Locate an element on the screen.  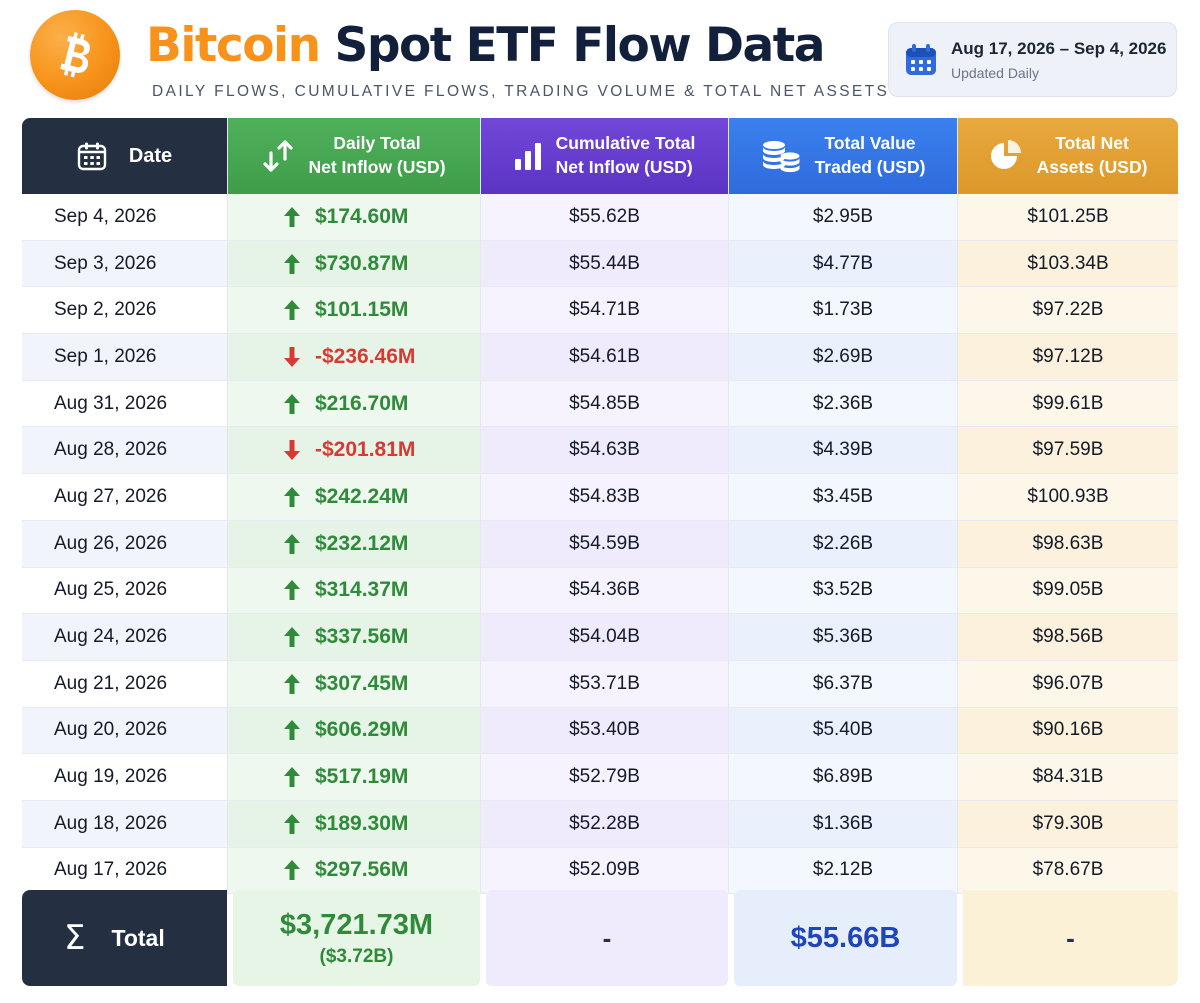
traded-cell: $6.37B is located at coordinates (842, 683).